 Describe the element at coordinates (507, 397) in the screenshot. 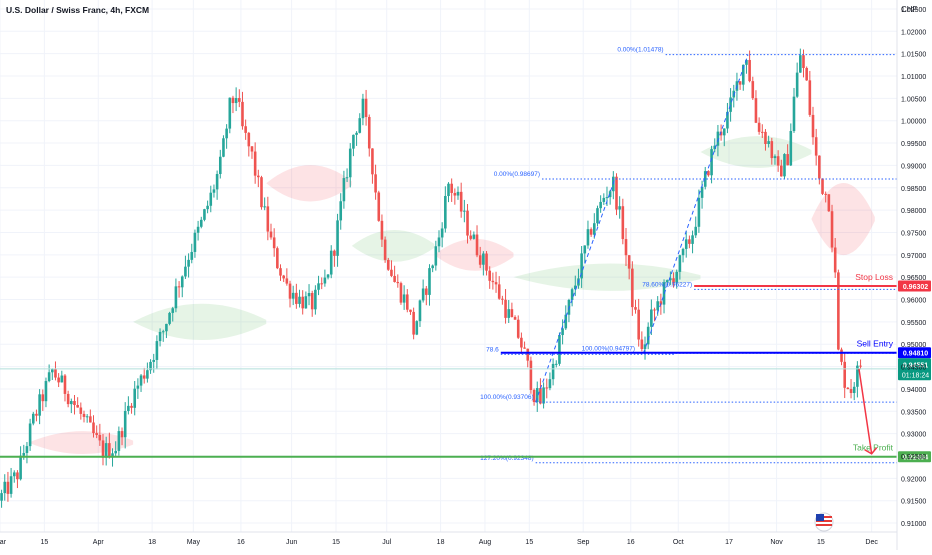

I see `fib-level-label: 100.00%(0.93706)` at that location.